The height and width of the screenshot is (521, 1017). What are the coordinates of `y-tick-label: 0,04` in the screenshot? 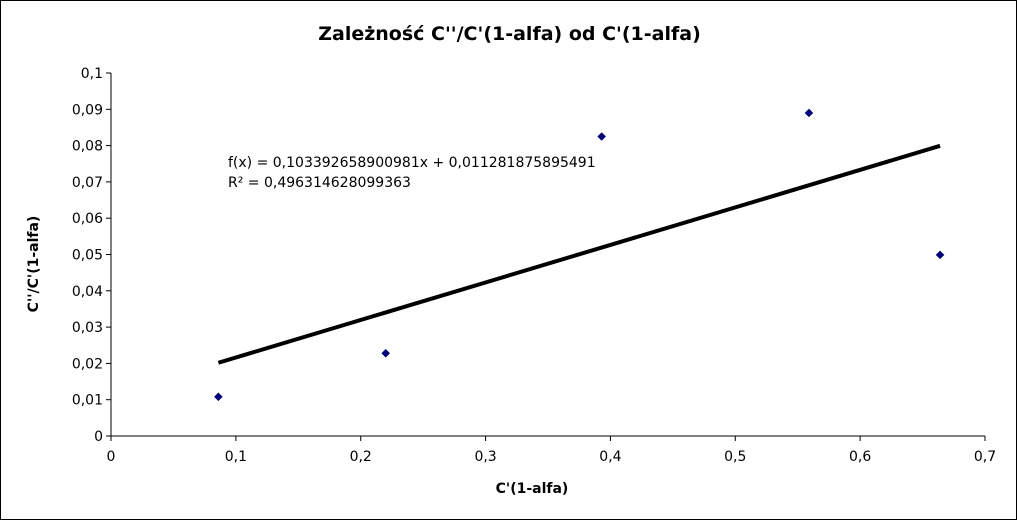 It's located at (87, 292).